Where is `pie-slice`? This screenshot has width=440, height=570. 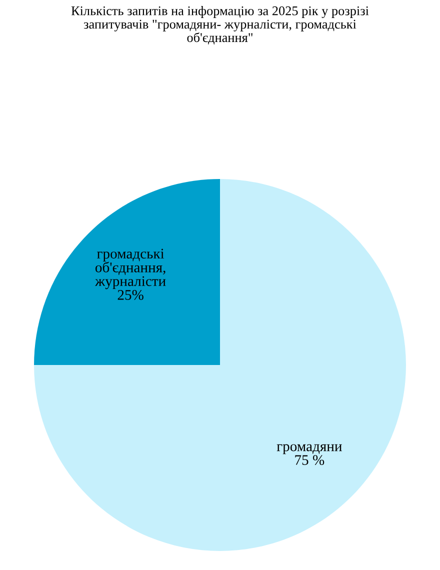
pie-slice is located at coordinates (127, 272).